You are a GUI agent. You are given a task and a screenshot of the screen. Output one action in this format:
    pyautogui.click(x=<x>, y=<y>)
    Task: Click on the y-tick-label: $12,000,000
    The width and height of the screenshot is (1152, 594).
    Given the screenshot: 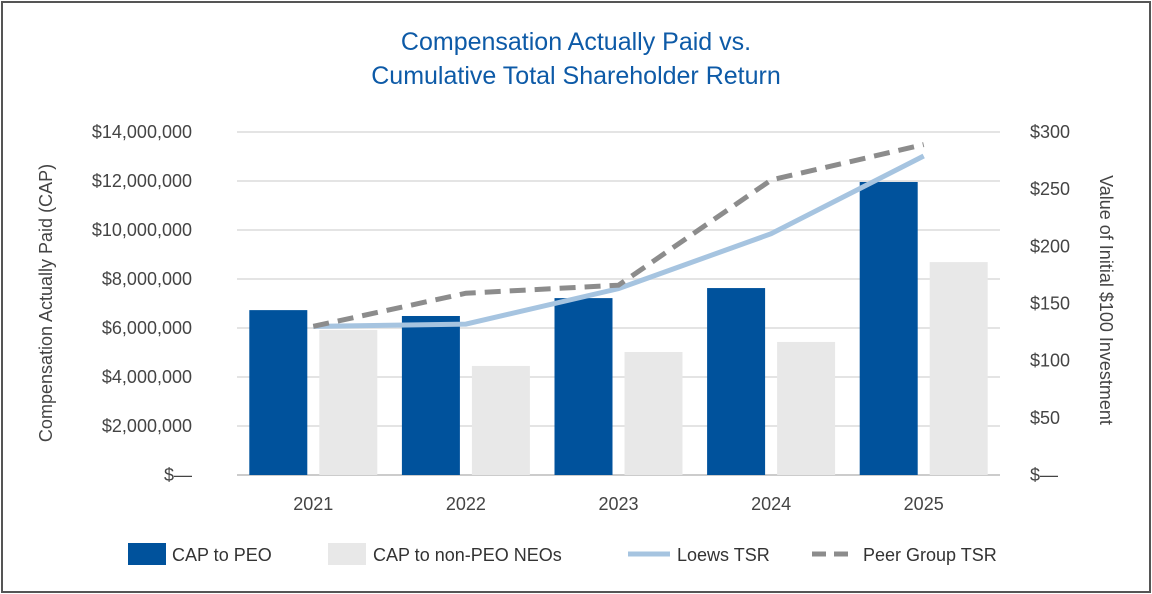 What is the action you would take?
    pyautogui.click(x=142, y=181)
    